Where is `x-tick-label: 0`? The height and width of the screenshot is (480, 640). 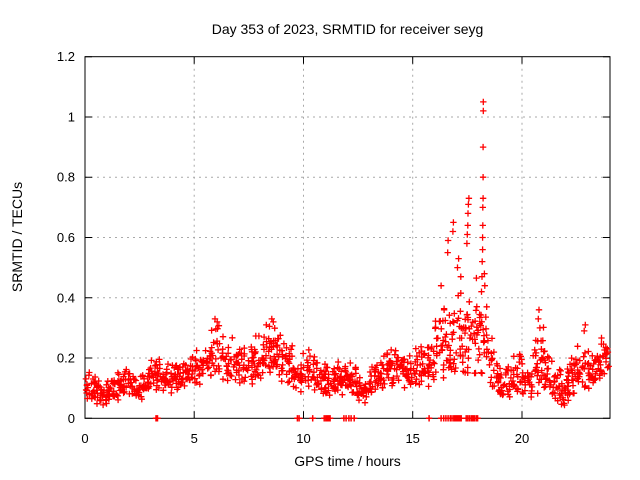
x-tick-label: 0 is located at coordinates (84, 438).